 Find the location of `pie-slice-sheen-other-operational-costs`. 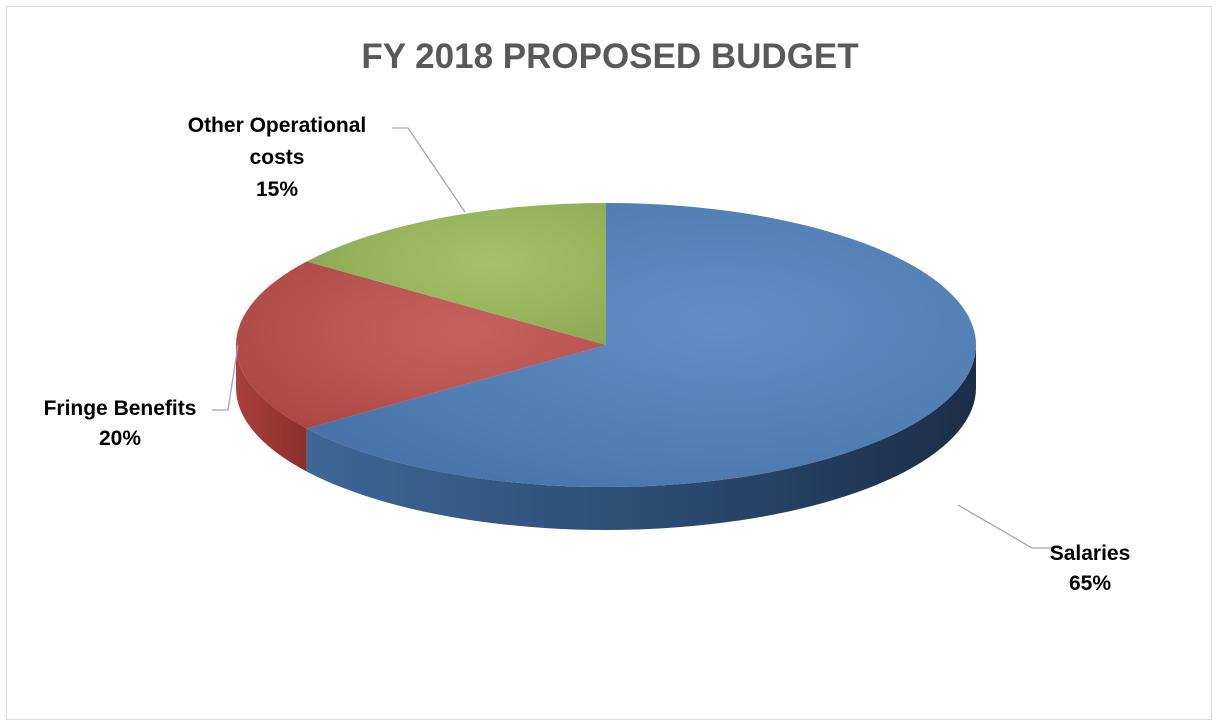

pie-slice-sheen-other-operational-costs is located at coordinates (456, 274).